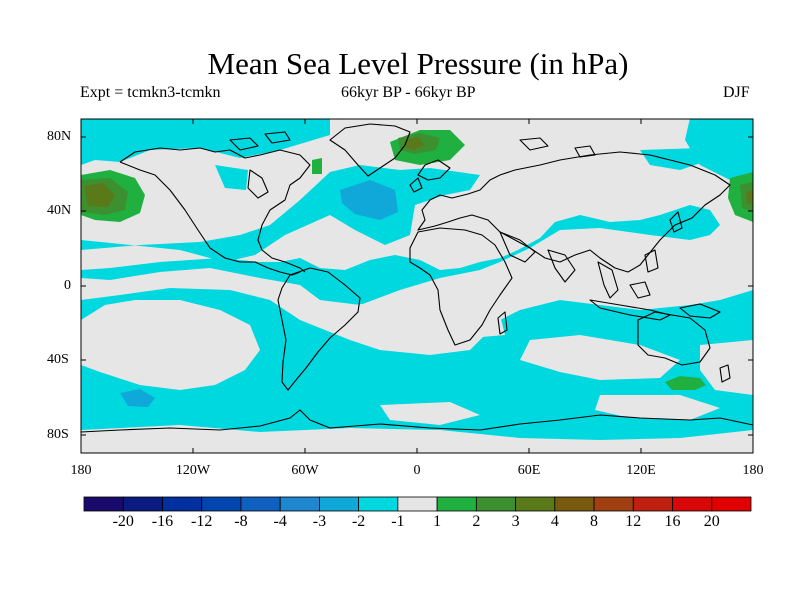 The height and width of the screenshot is (600, 800). Describe the element at coordinates (241, 521) in the screenshot. I see `colorbar-label: -8` at that location.